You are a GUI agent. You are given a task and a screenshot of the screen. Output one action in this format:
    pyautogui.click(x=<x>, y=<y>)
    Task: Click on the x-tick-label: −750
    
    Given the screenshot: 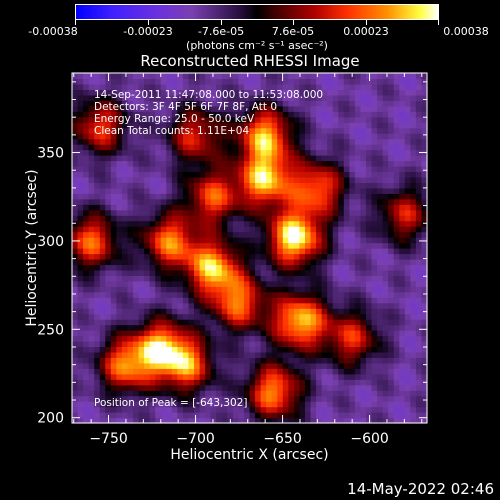 What is the action you would take?
    pyautogui.click(x=108, y=439)
    